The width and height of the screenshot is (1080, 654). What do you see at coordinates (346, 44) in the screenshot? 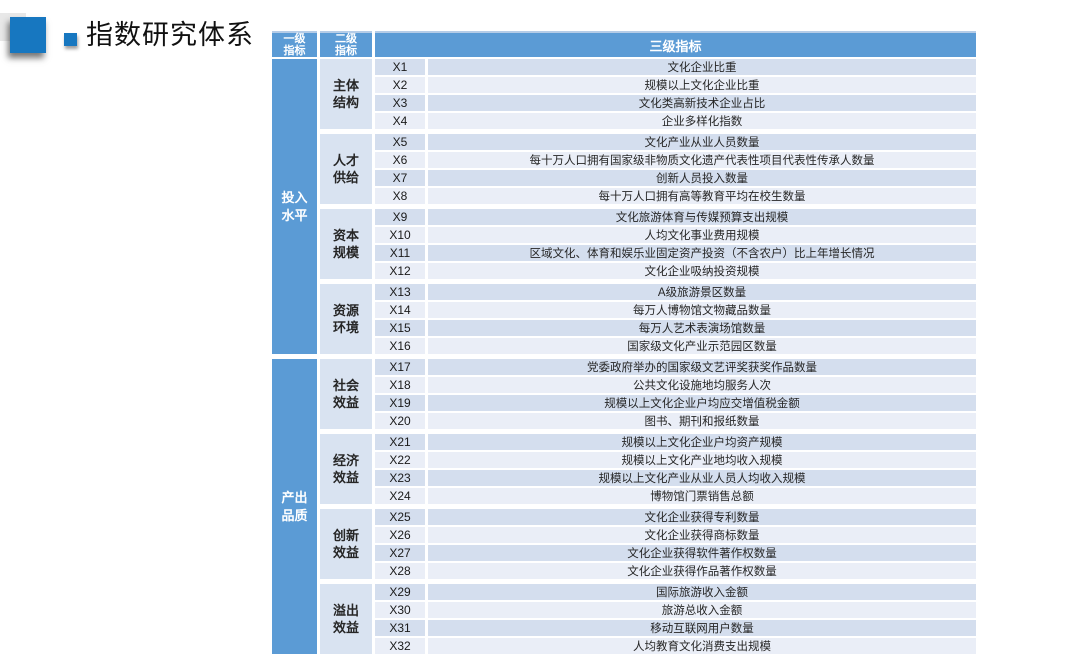
I see `header-level2: 二级 指标` at bounding box center [346, 44].